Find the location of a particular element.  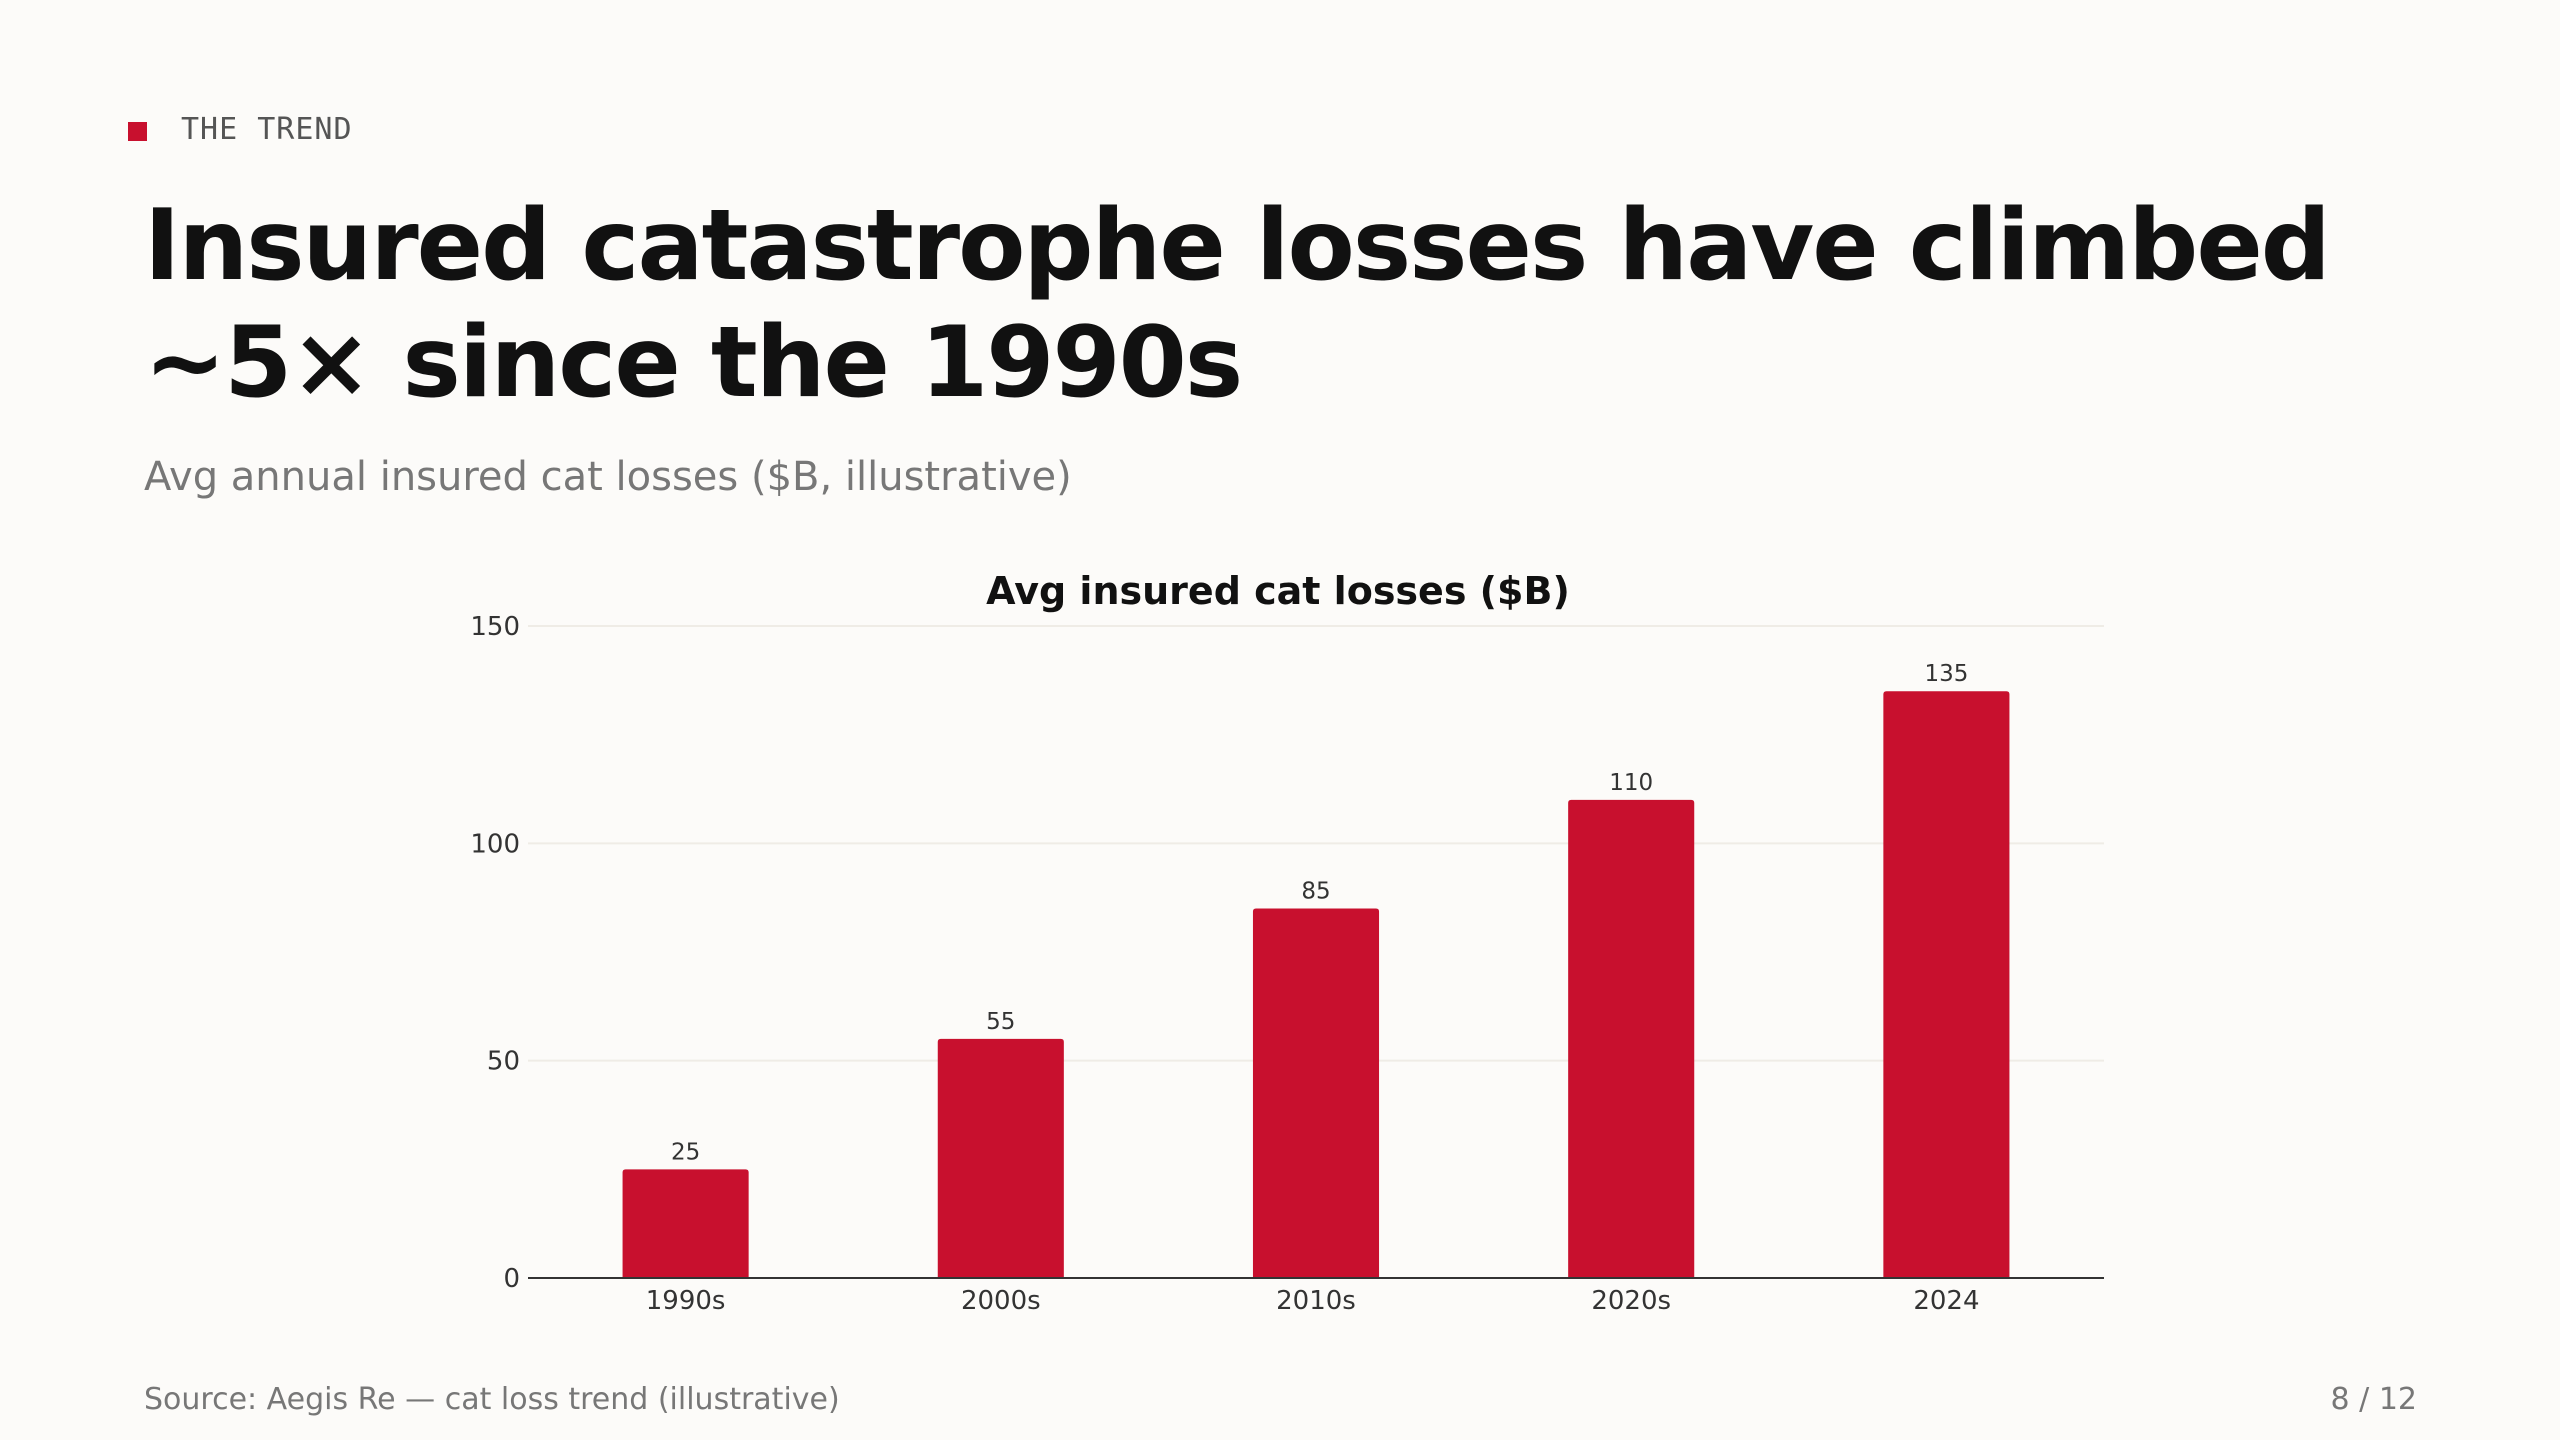

y-tick-label: 50 is located at coordinates (503, 1062).